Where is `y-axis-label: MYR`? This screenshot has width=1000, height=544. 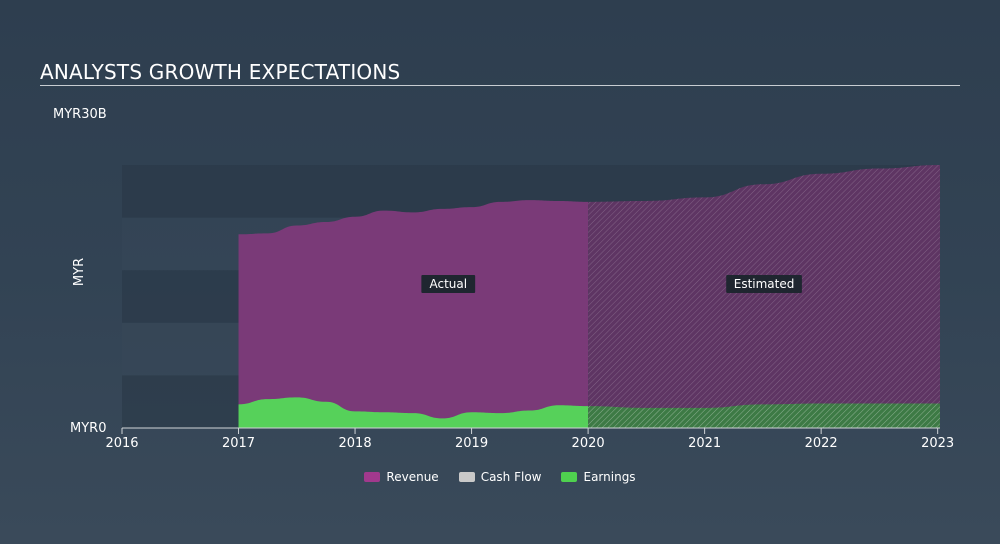 y-axis-label: MYR is located at coordinates (79, 272).